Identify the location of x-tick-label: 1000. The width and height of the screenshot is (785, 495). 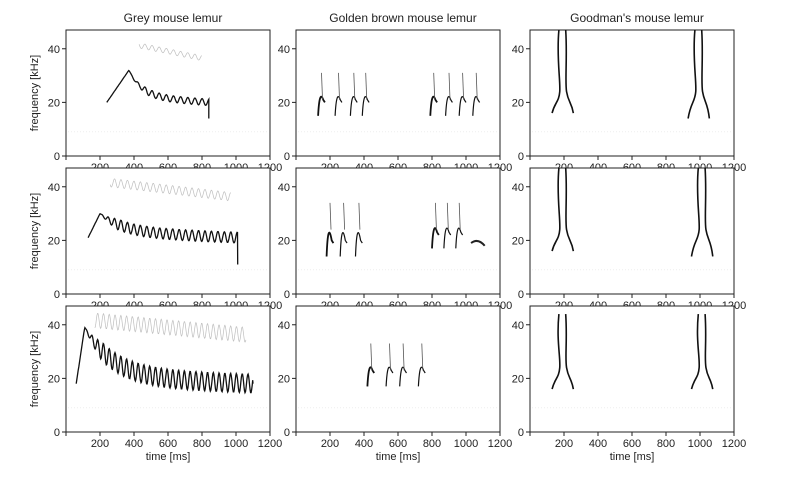
(700, 444).